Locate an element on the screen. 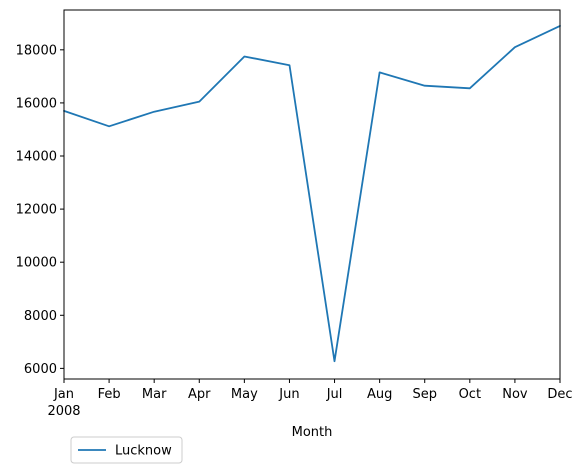 Image resolution: width=583 pixels, height=473 pixels. x-axis-ticks: Jan Feb Mar Apr May Jun Jul Aug Sep Oct Nov Dec is located at coordinates (313, 390).